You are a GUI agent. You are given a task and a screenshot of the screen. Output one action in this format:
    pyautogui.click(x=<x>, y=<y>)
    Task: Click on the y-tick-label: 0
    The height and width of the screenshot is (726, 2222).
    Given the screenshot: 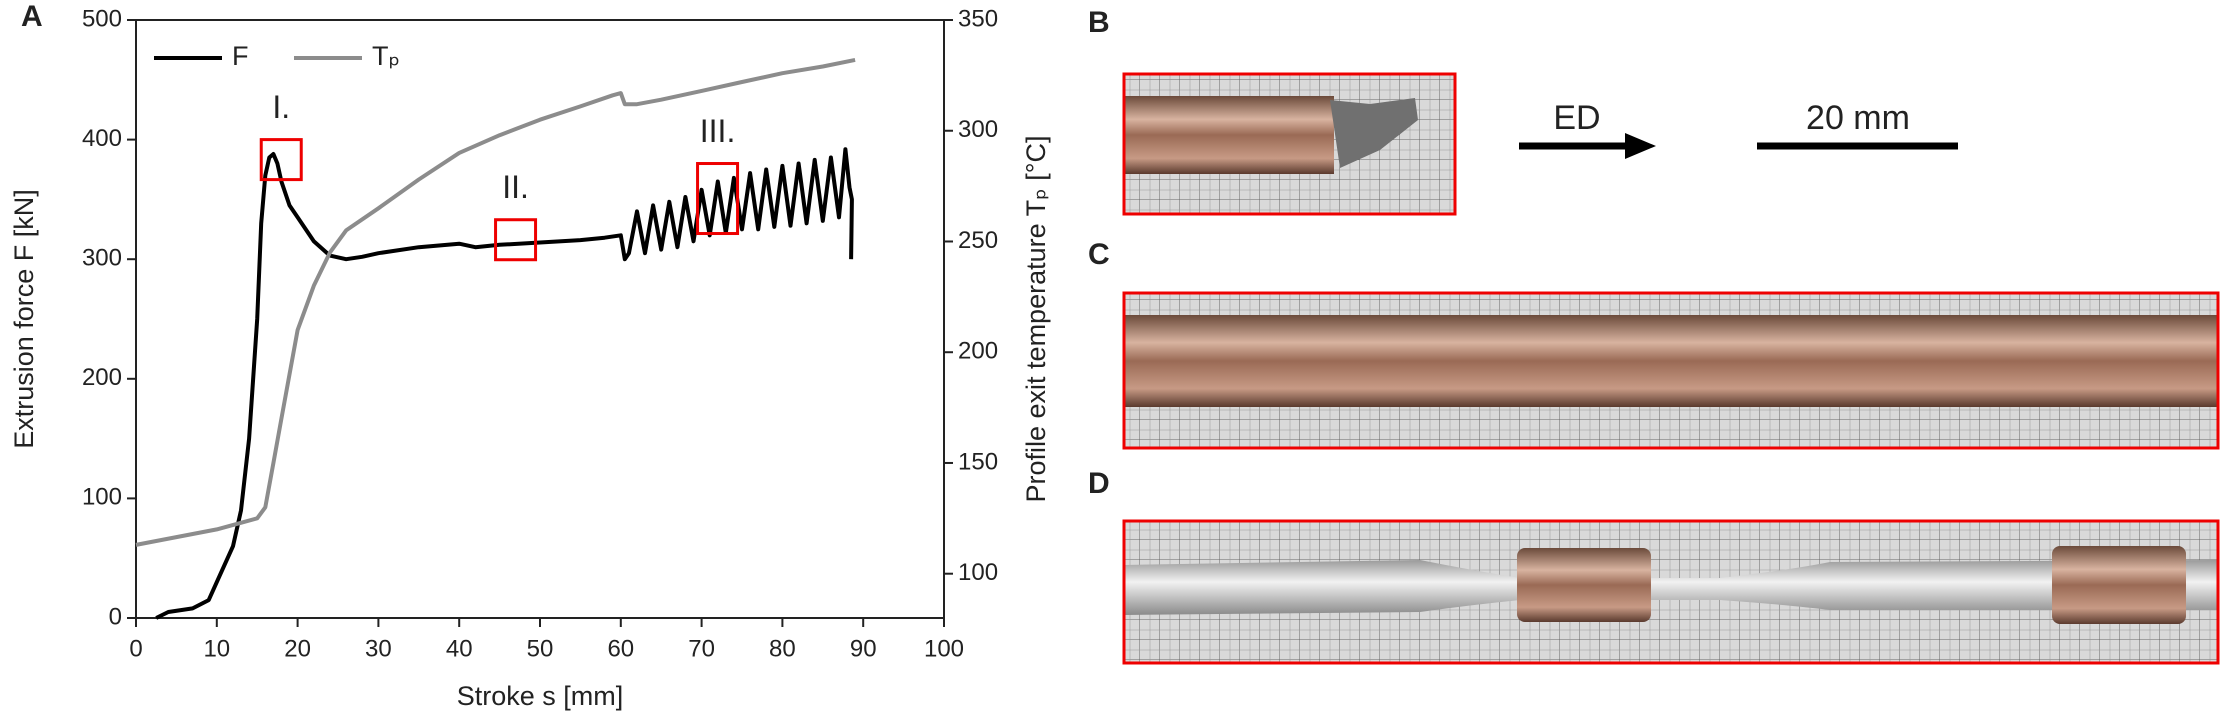 What is the action you would take?
    pyautogui.click(x=115, y=616)
    